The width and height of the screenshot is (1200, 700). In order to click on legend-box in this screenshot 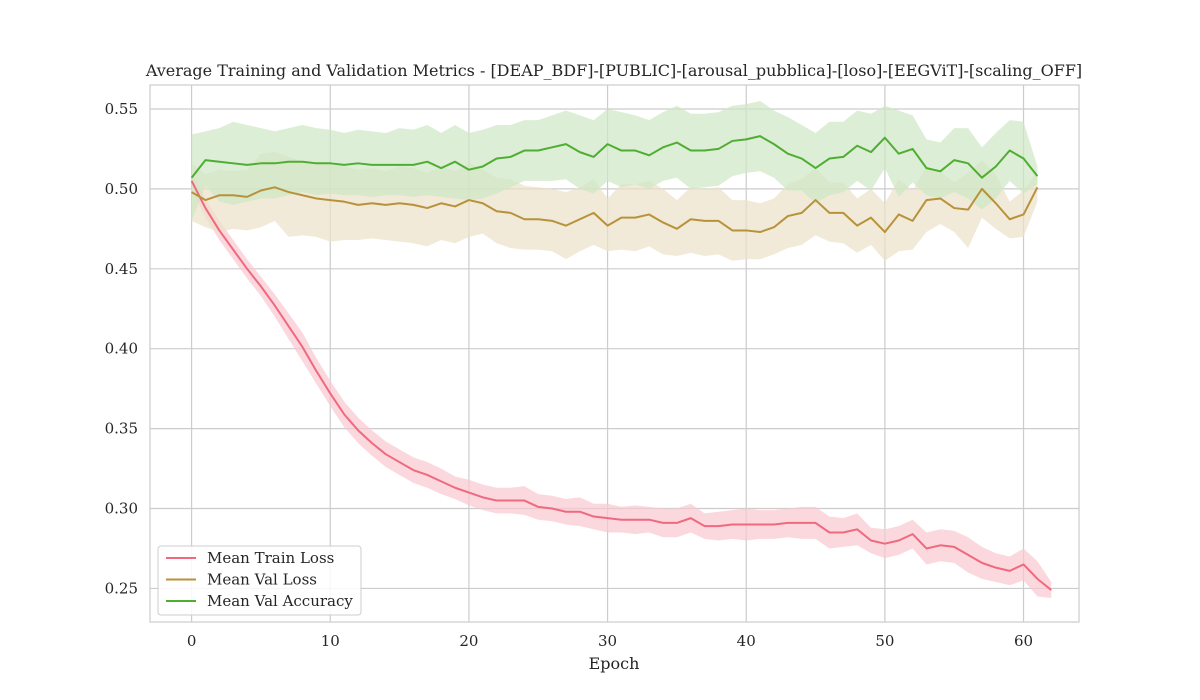, I will do `click(259, 580)`.